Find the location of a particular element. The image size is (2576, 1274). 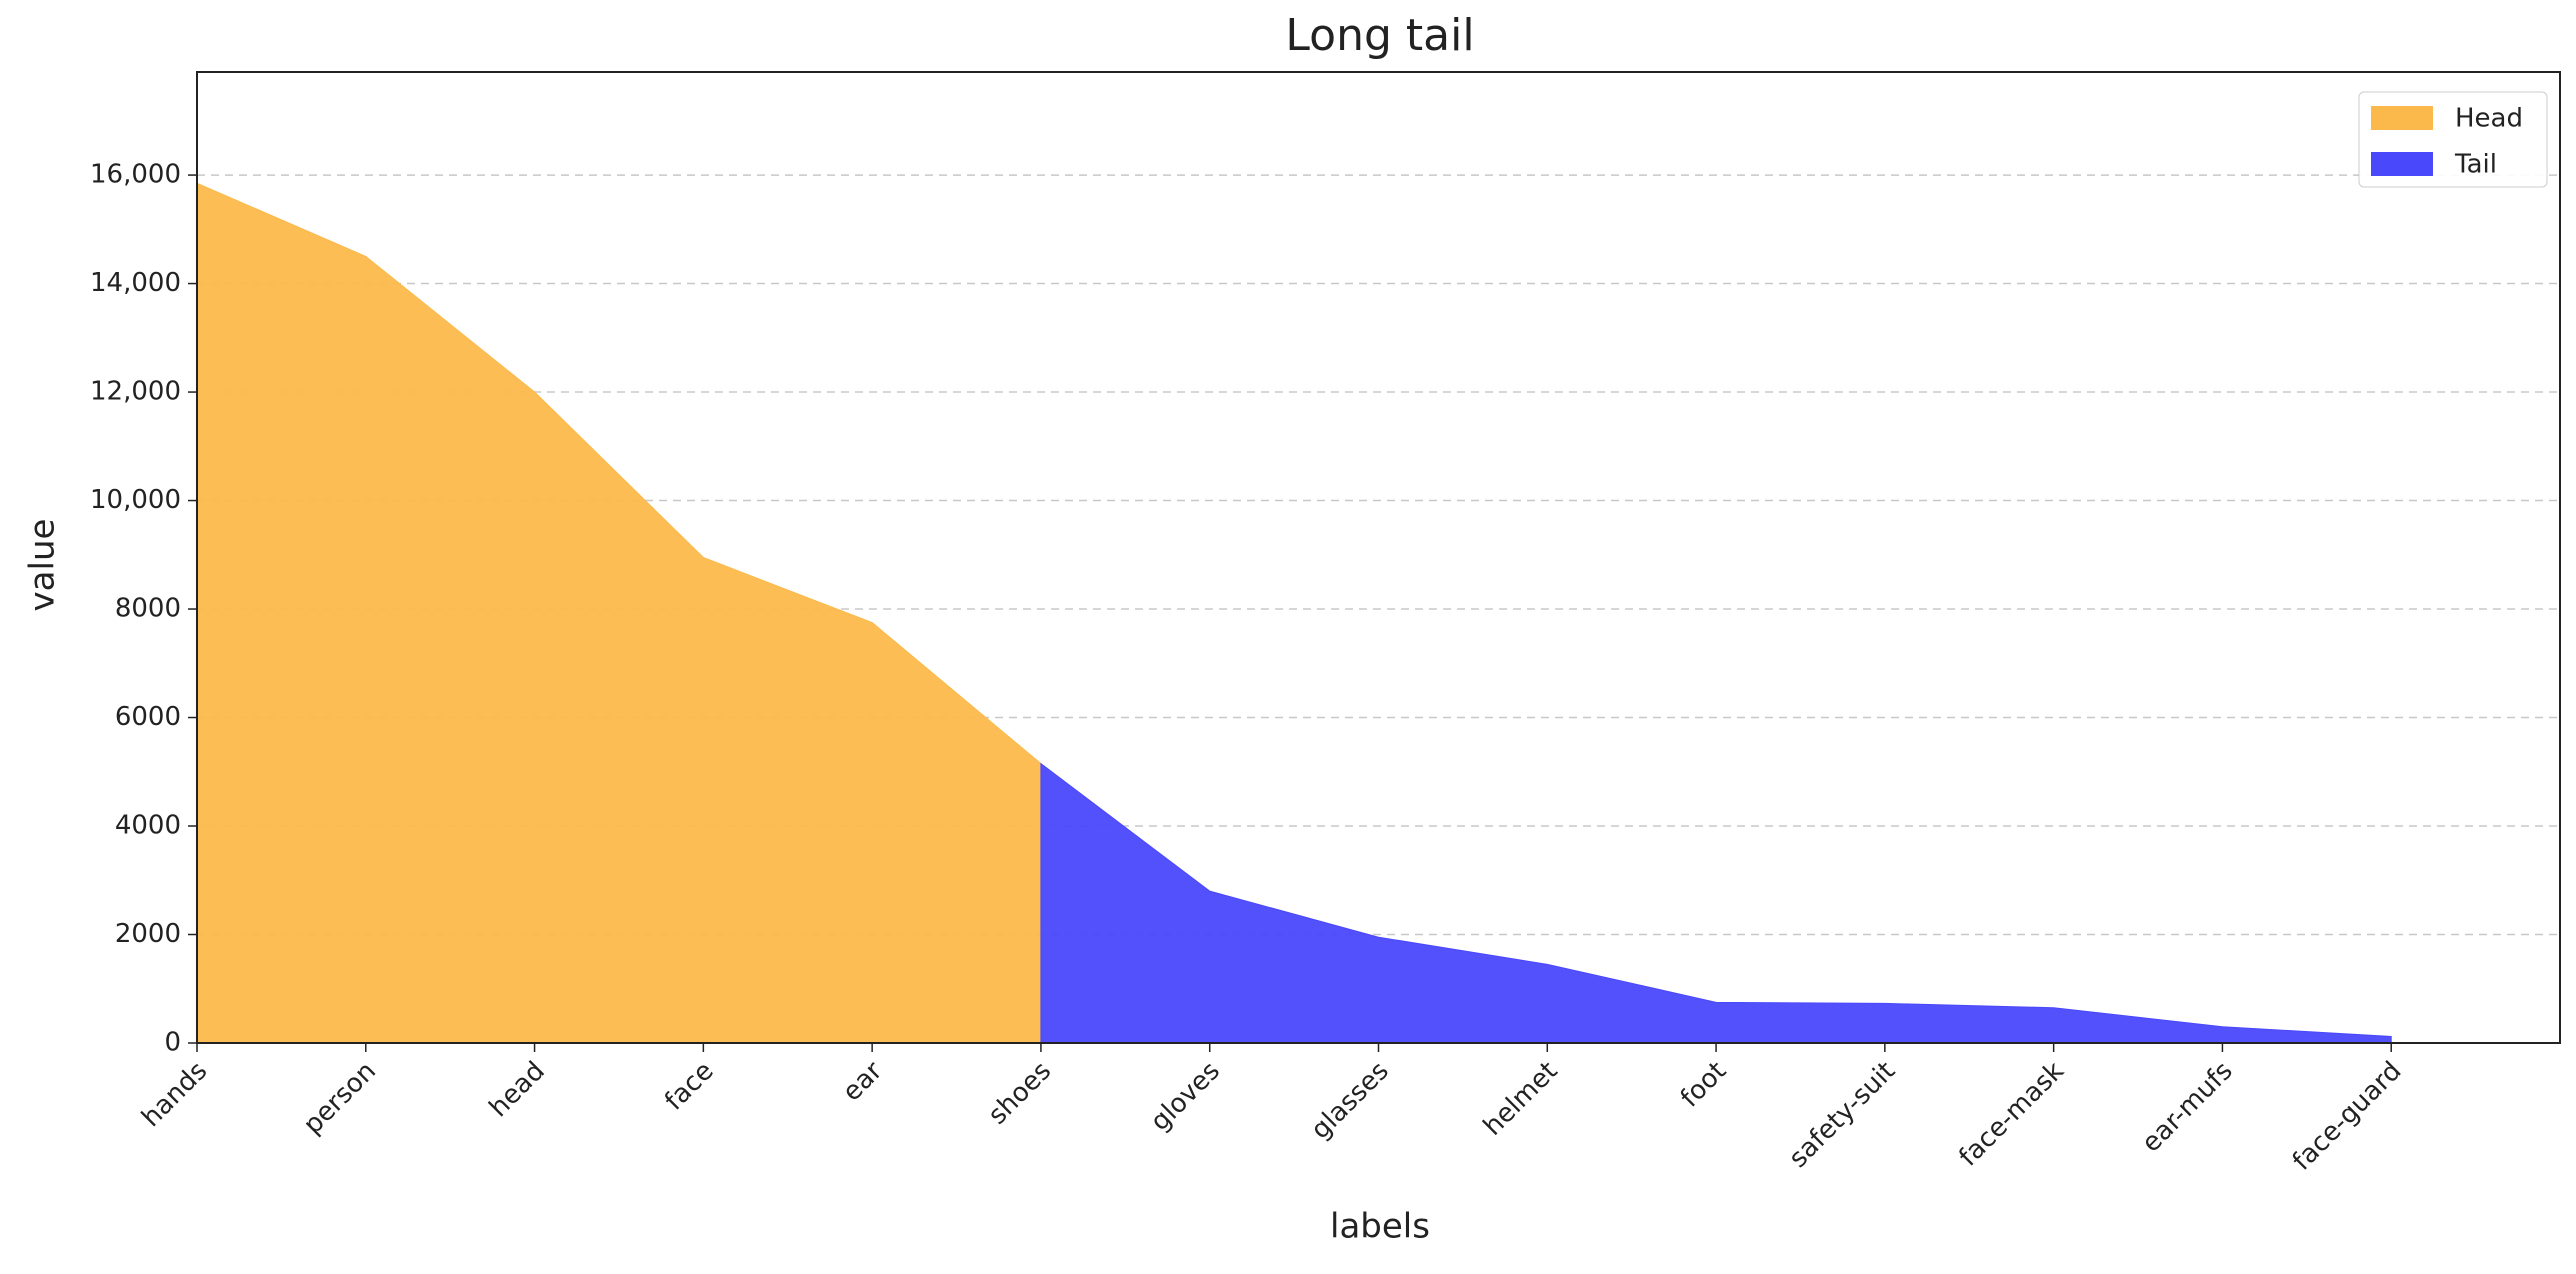

x-tick-label: foot is located at coordinates (1703, 1084).